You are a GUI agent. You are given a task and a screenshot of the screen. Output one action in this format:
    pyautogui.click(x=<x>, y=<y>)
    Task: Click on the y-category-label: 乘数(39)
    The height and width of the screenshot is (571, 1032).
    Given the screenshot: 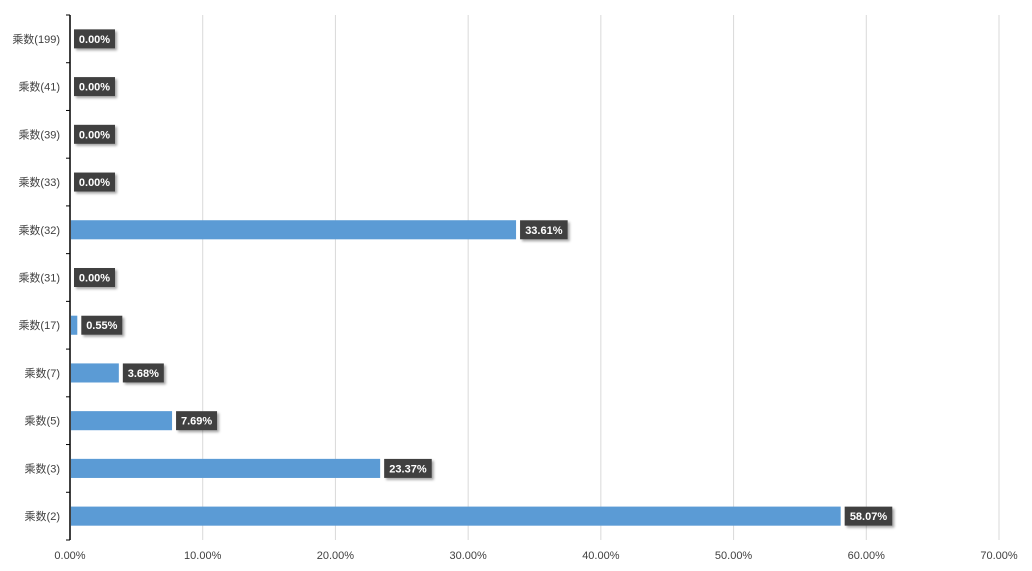 What is the action you would take?
    pyautogui.click(x=39, y=134)
    